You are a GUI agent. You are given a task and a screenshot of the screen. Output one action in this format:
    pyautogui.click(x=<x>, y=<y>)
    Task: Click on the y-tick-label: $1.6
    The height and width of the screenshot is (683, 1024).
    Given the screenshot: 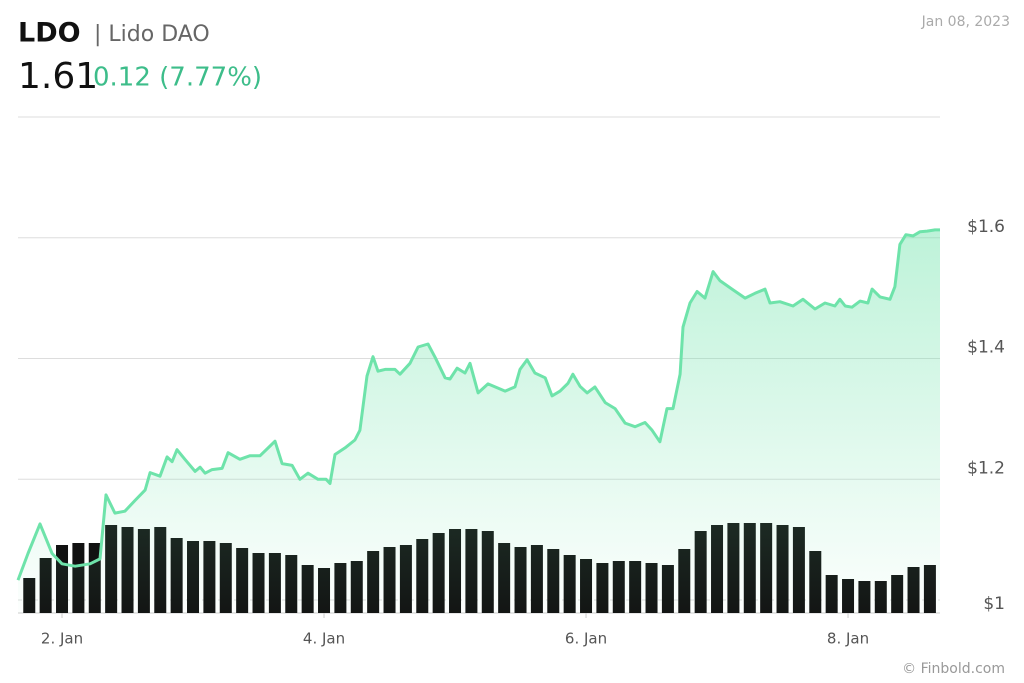 What is the action you would take?
    pyautogui.click(x=986, y=227)
    